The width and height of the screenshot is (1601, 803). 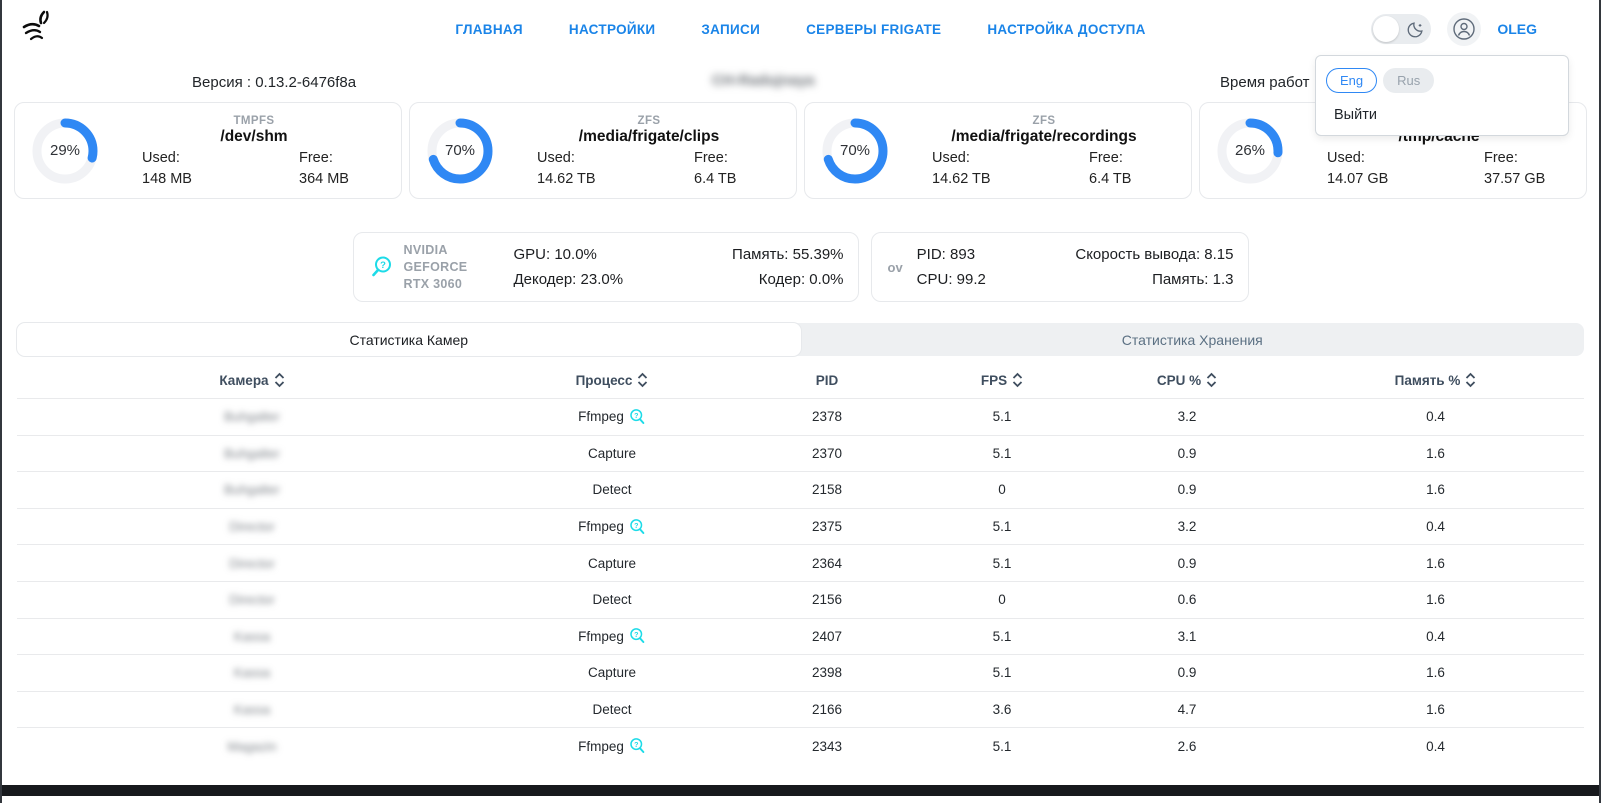 What do you see at coordinates (788, 254) in the screenshot?
I see `gpu-memory: Память: 55.39%` at bounding box center [788, 254].